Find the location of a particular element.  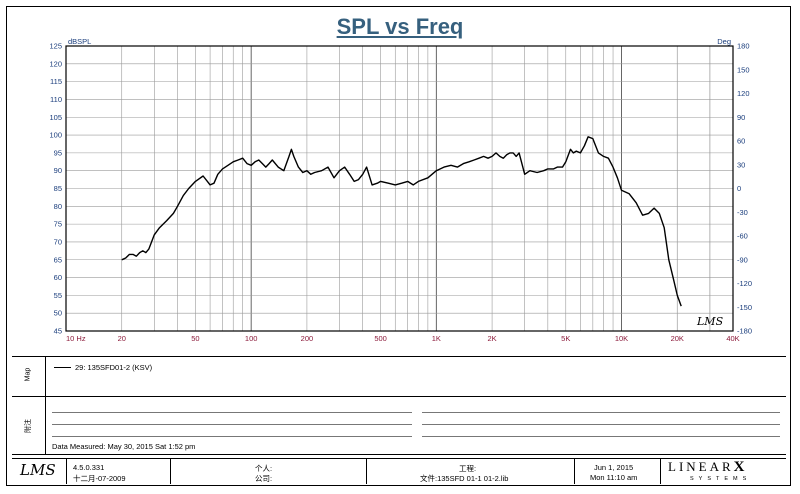

footer-time: Mon 11:10 am is located at coordinates (614, 477).